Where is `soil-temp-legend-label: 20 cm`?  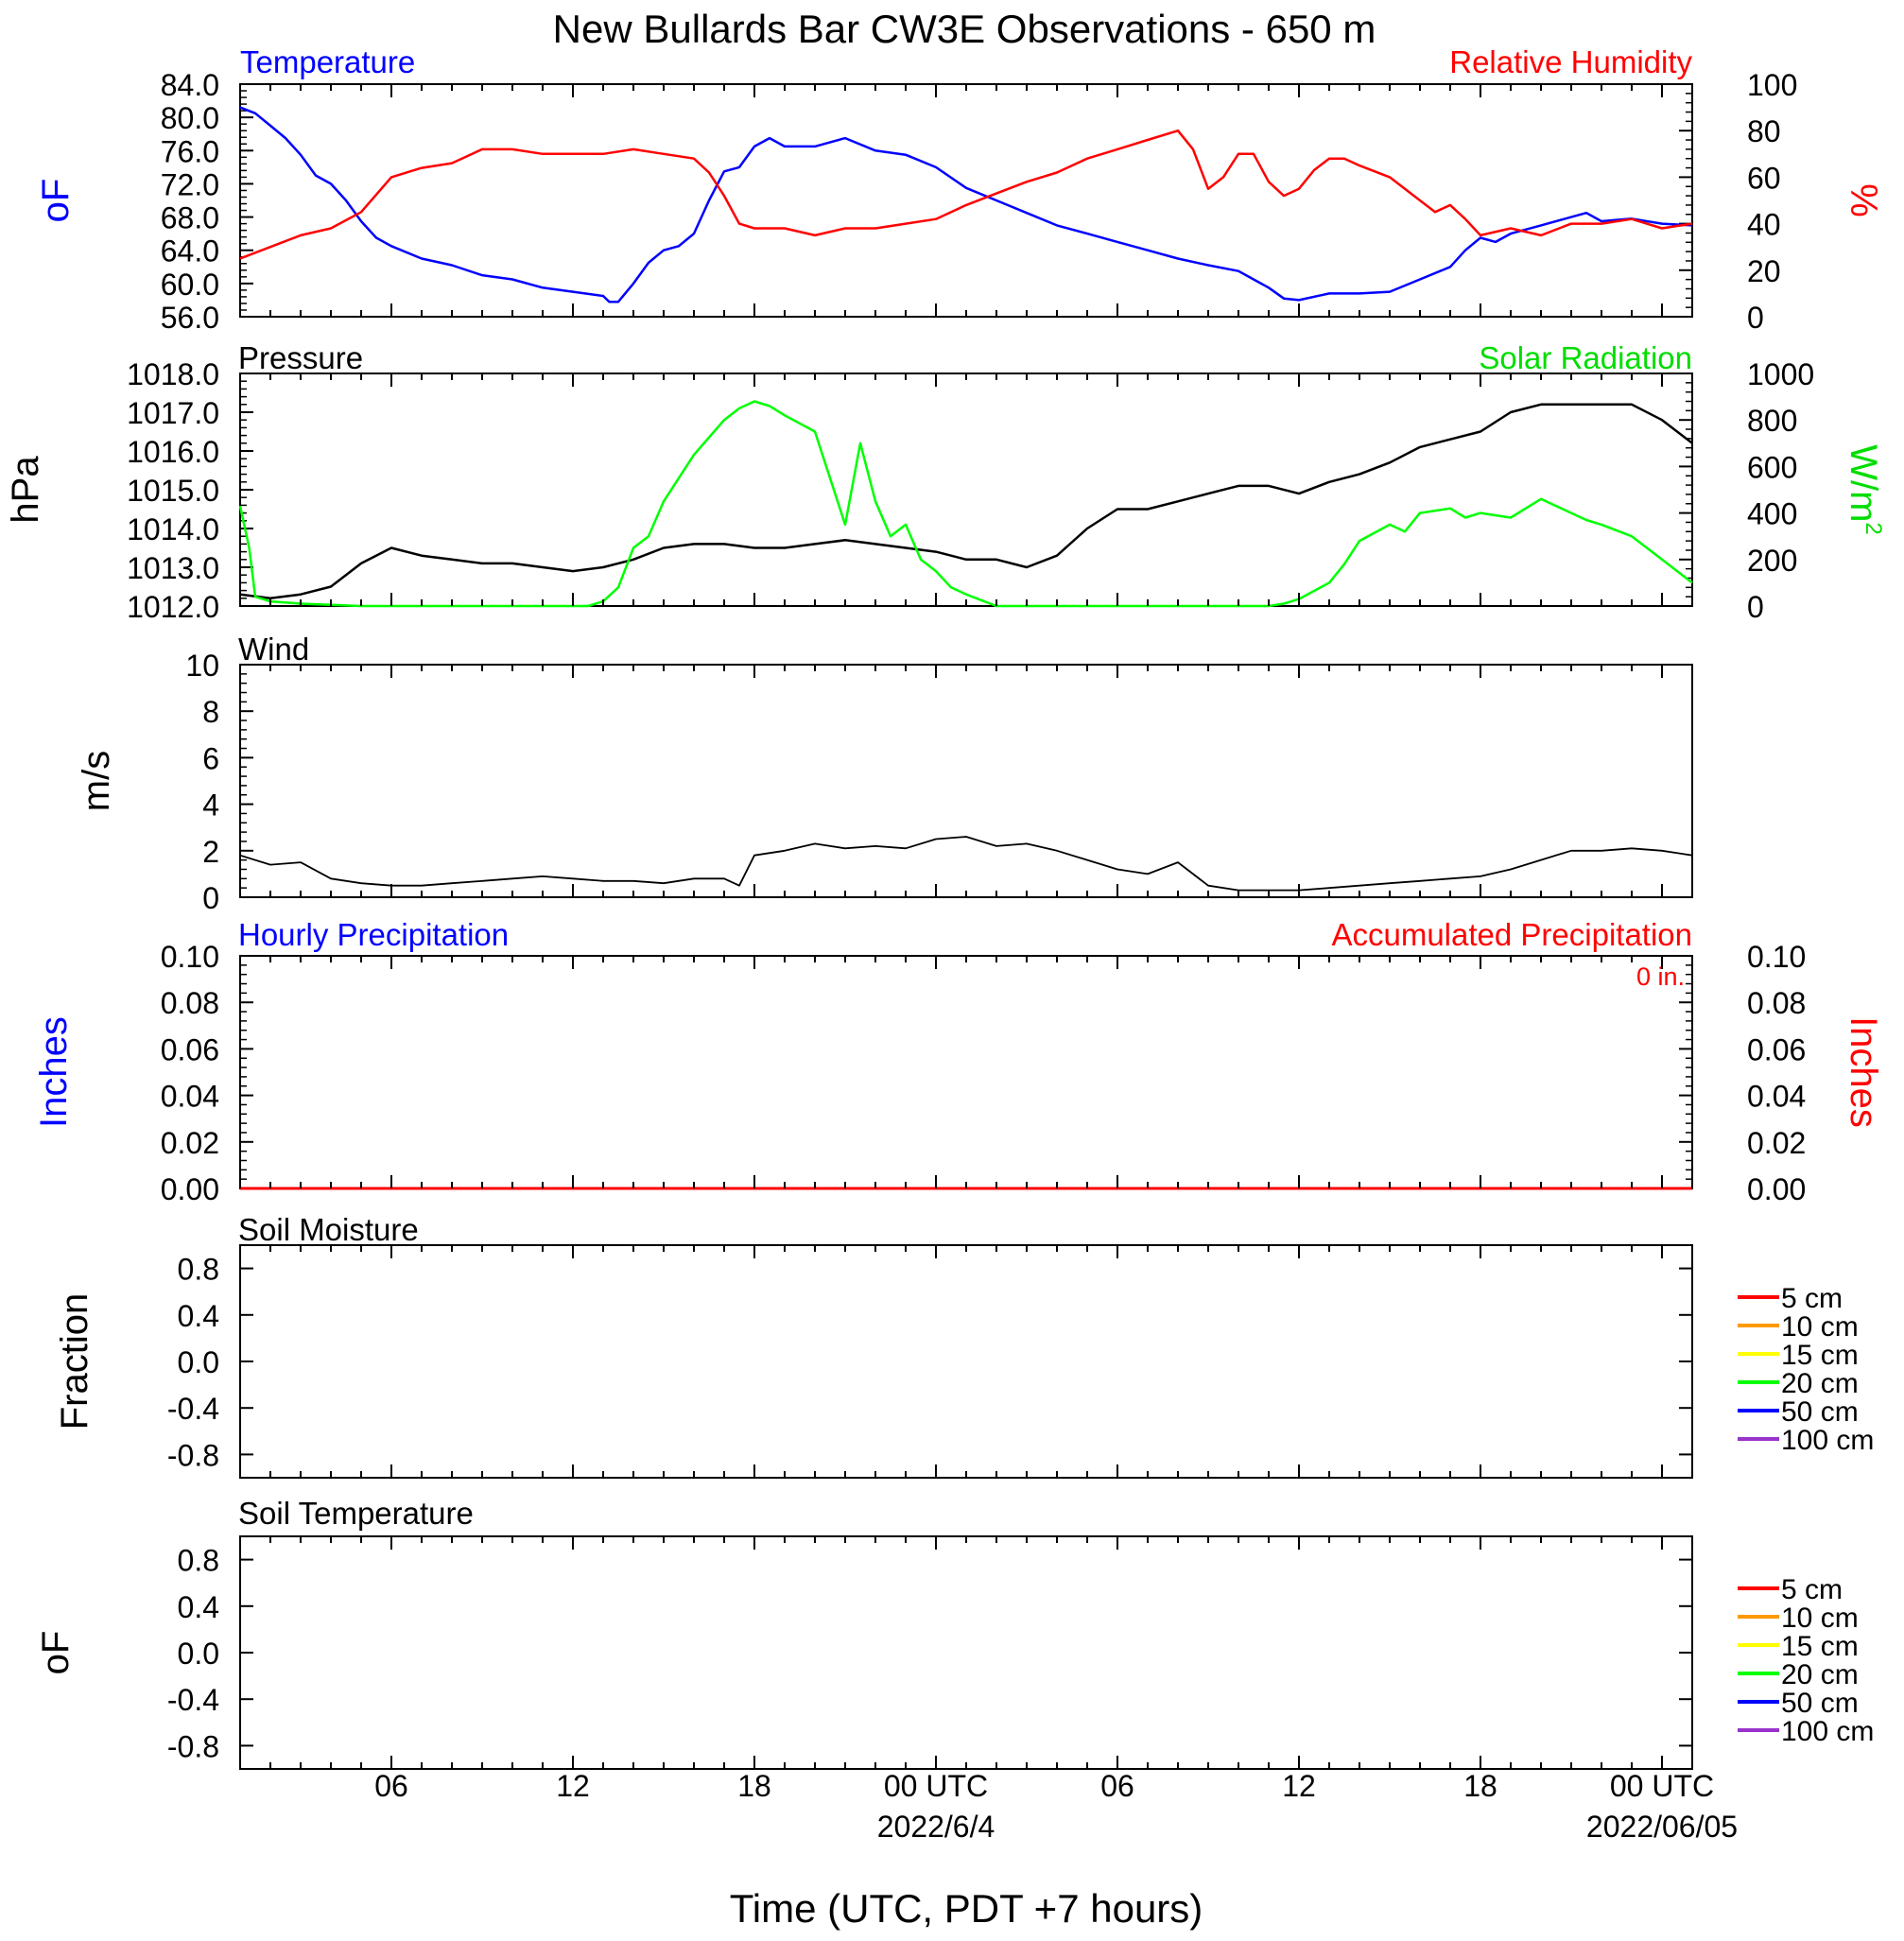 soil-temp-legend-label: 20 cm is located at coordinates (1820, 1675).